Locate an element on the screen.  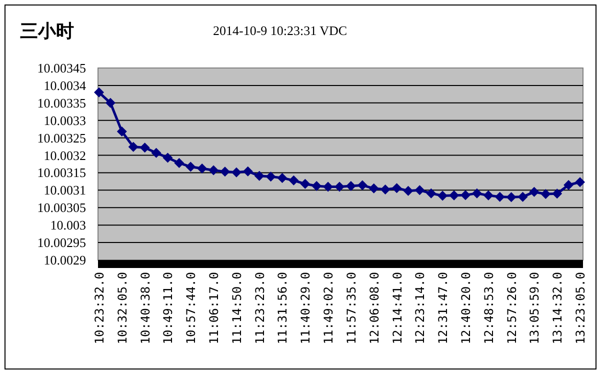
x-tick-label: 11:49:02.0 is located at coordinates (329, 308).